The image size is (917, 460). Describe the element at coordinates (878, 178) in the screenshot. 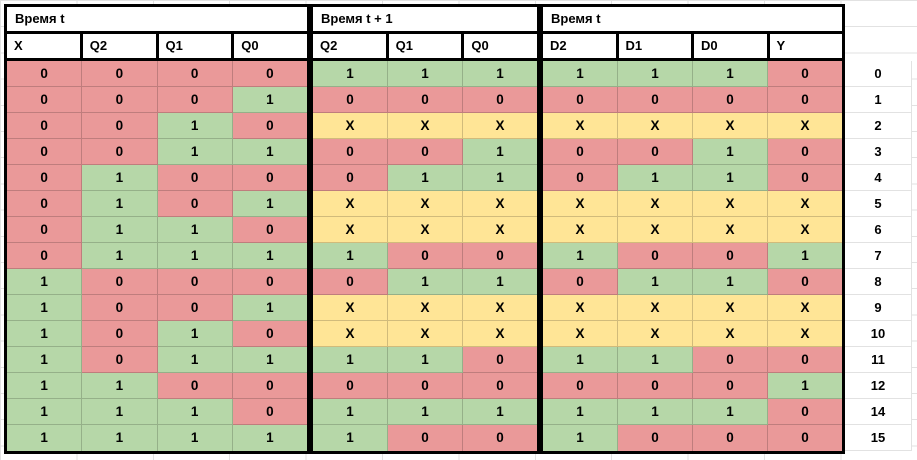

I see `row-number-cell: 4` at that location.